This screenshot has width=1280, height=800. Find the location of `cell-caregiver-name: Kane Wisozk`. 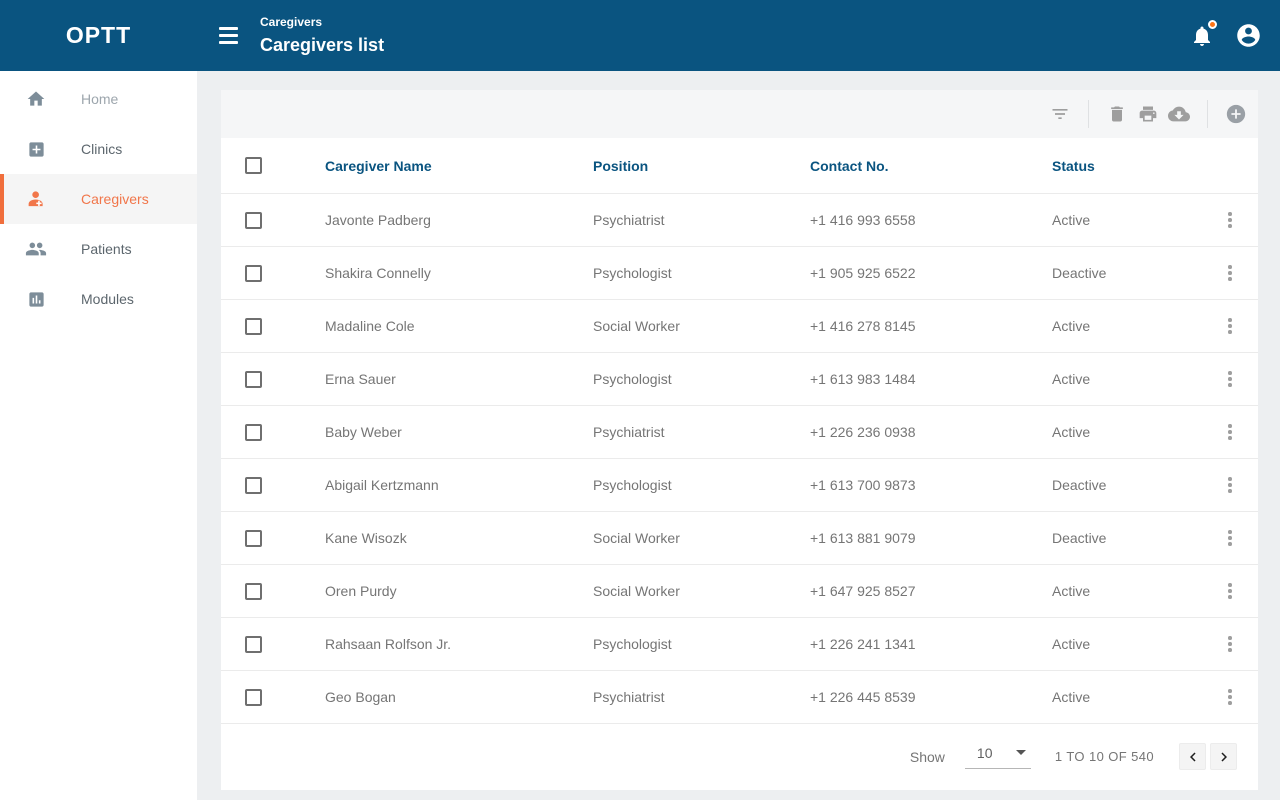

cell-caregiver-name: Kane Wisozk is located at coordinates (366, 538).